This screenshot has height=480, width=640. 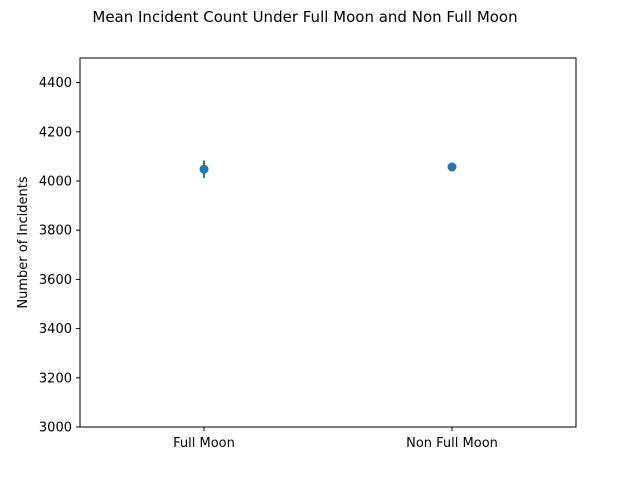 What do you see at coordinates (23, 242) in the screenshot?
I see `y-axis-label: Number of Incidents` at bounding box center [23, 242].